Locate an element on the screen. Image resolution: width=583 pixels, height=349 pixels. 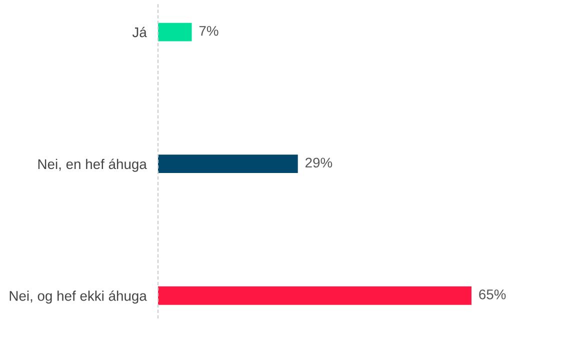
data-label: 7% is located at coordinates (208, 31).